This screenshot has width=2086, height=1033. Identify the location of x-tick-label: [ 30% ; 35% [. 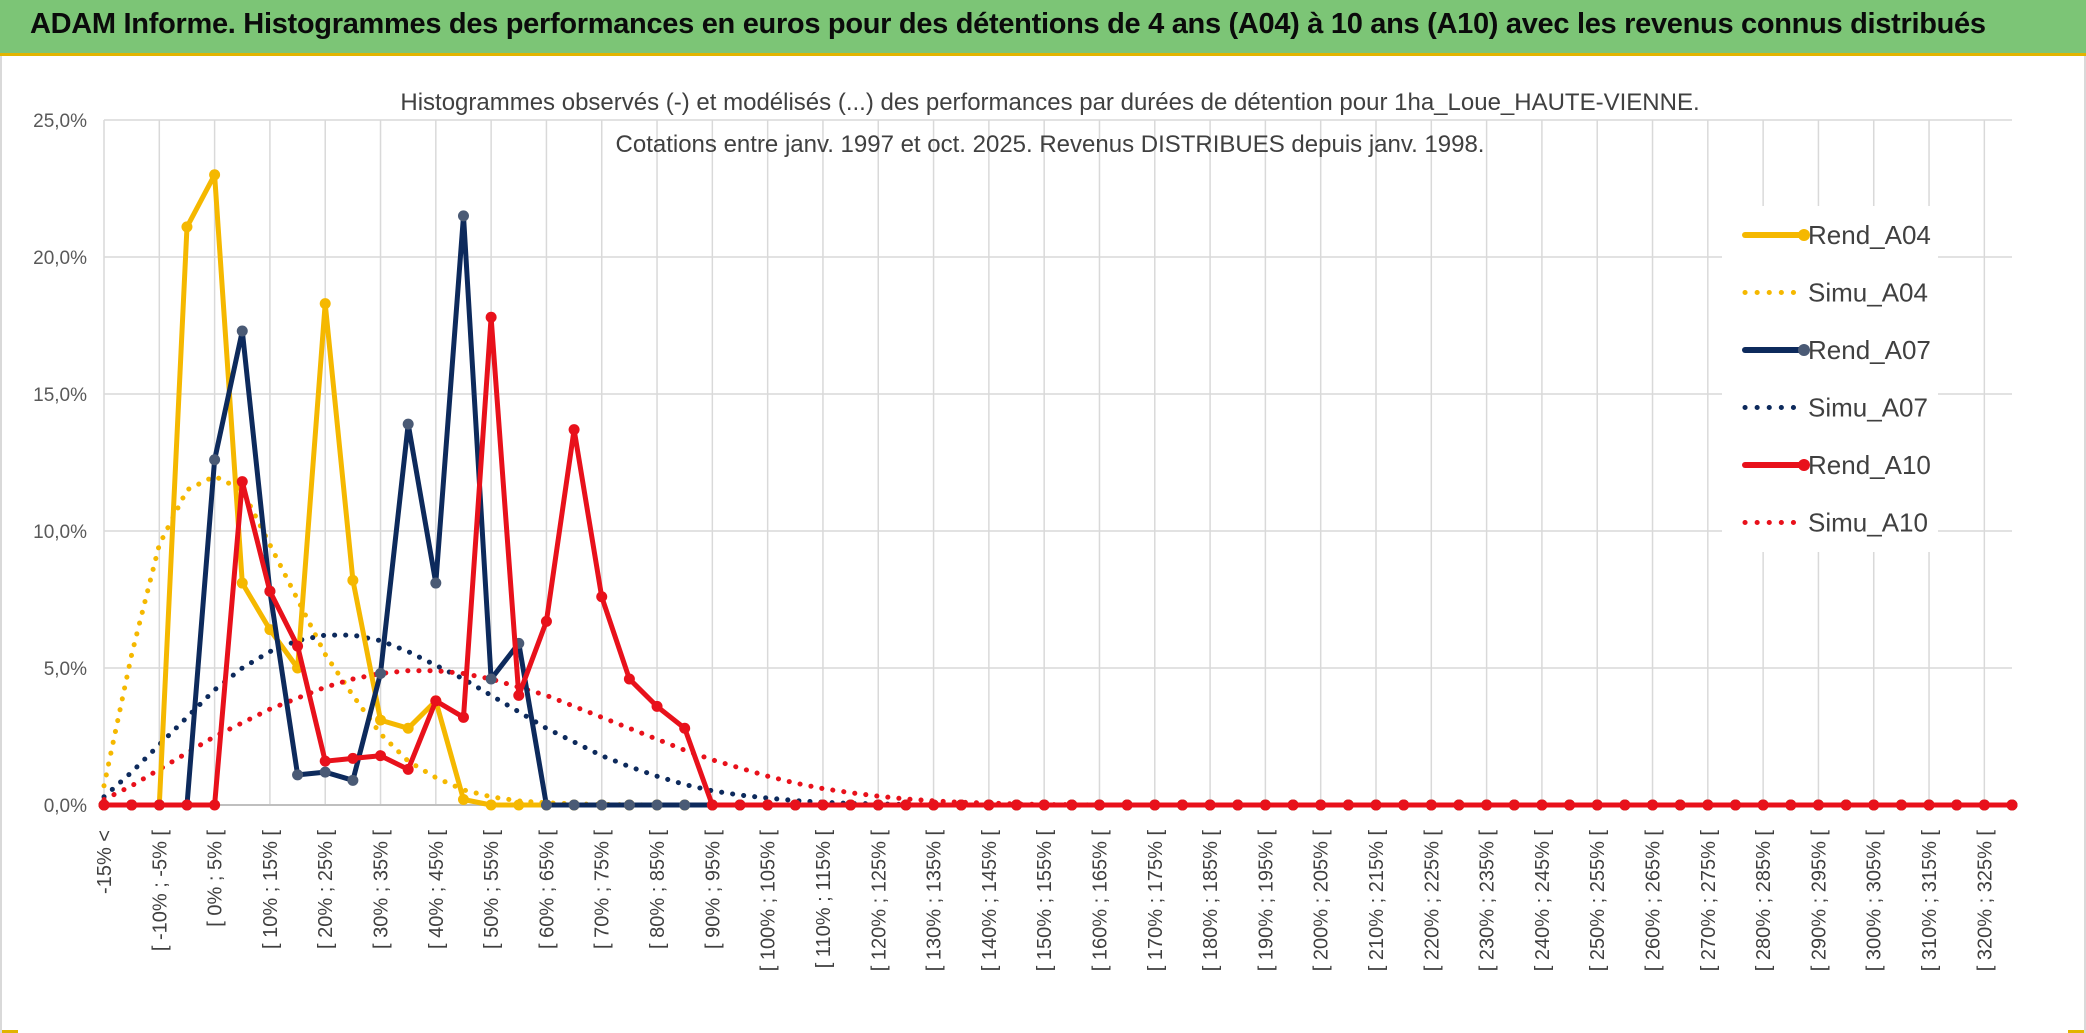
(382, 889).